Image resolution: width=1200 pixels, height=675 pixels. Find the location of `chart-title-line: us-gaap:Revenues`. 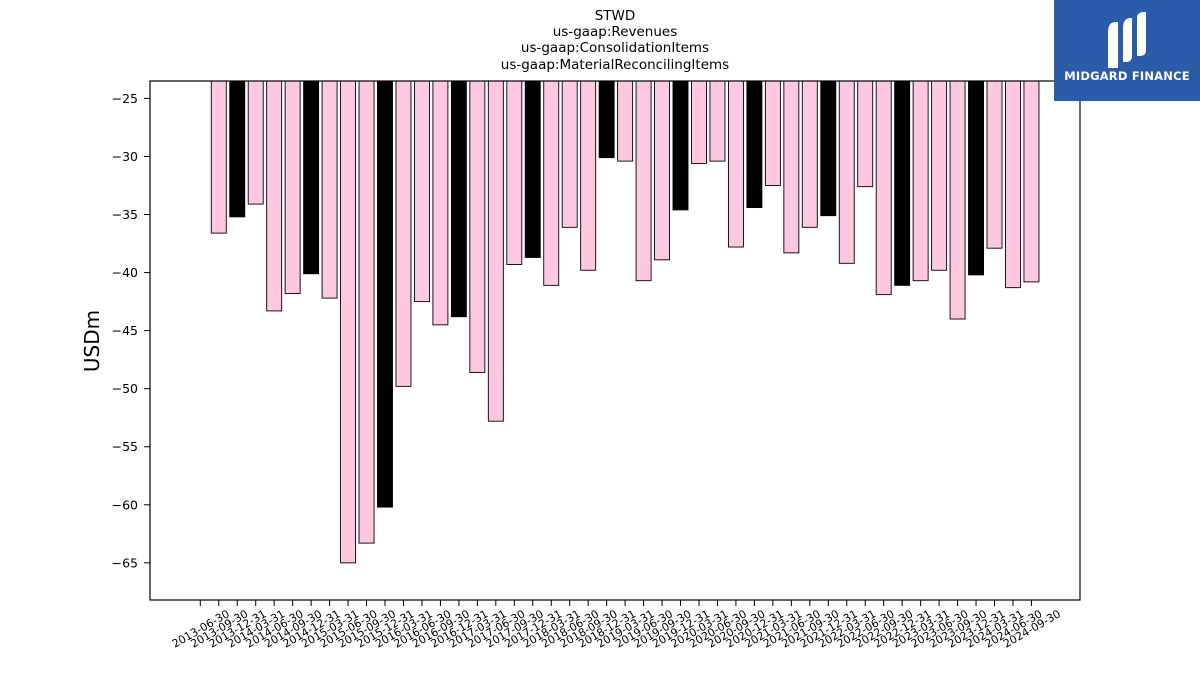

chart-title-line: us-gaap:Revenues is located at coordinates (615, 32).